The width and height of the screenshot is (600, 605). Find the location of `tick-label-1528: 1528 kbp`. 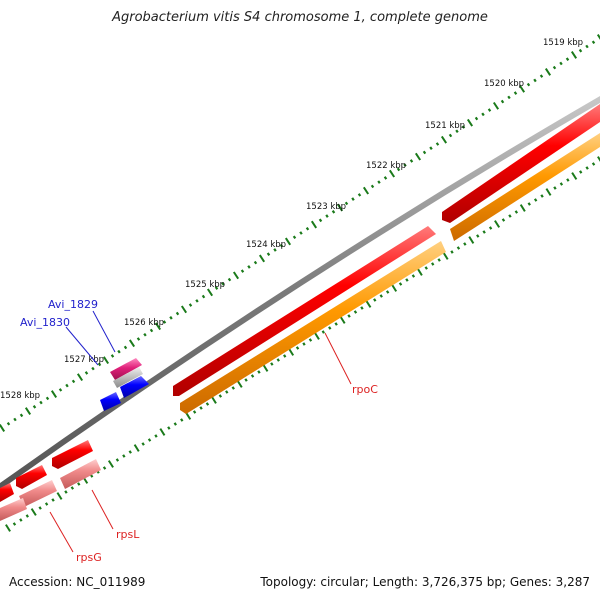

tick-label-1528: 1528 kbp is located at coordinates (20, 396).